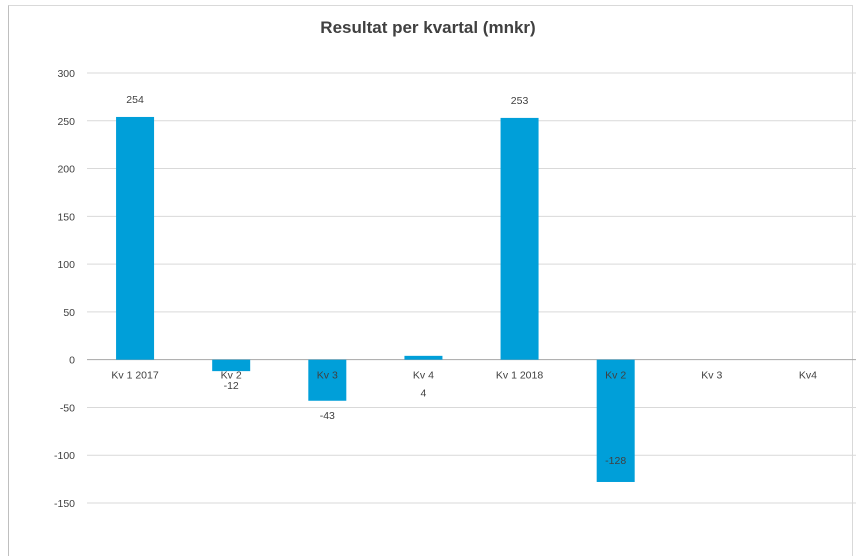 This screenshot has width=856, height=559. What do you see at coordinates (72, 361) in the screenshot?
I see `y-tick-label: 0` at bounding box center [72, 361].